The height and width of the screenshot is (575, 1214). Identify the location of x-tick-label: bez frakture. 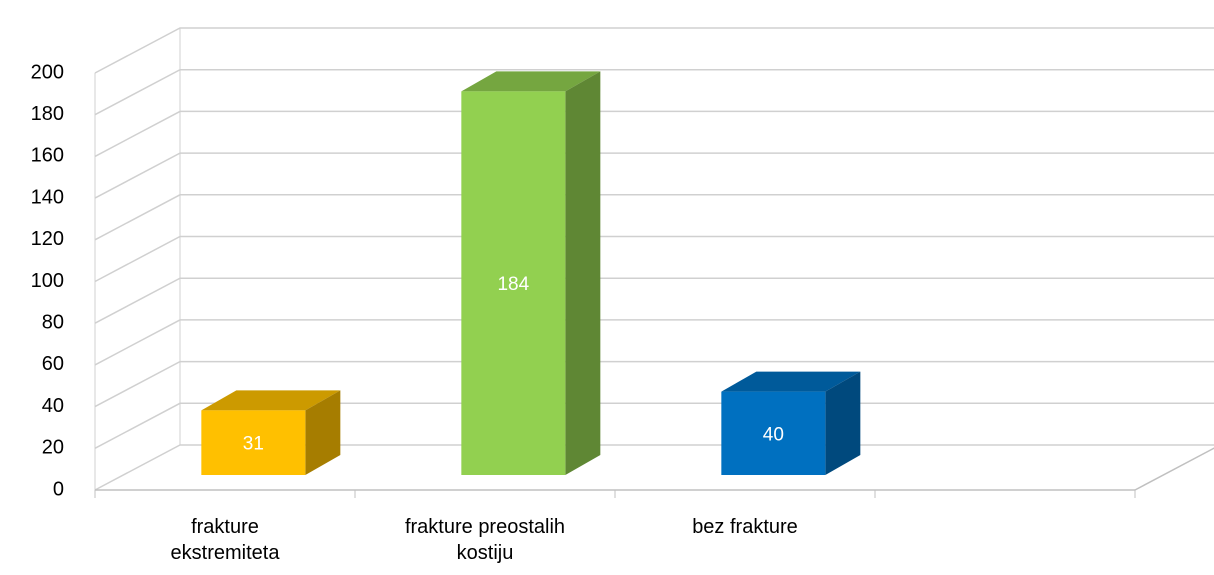
(745, 527).